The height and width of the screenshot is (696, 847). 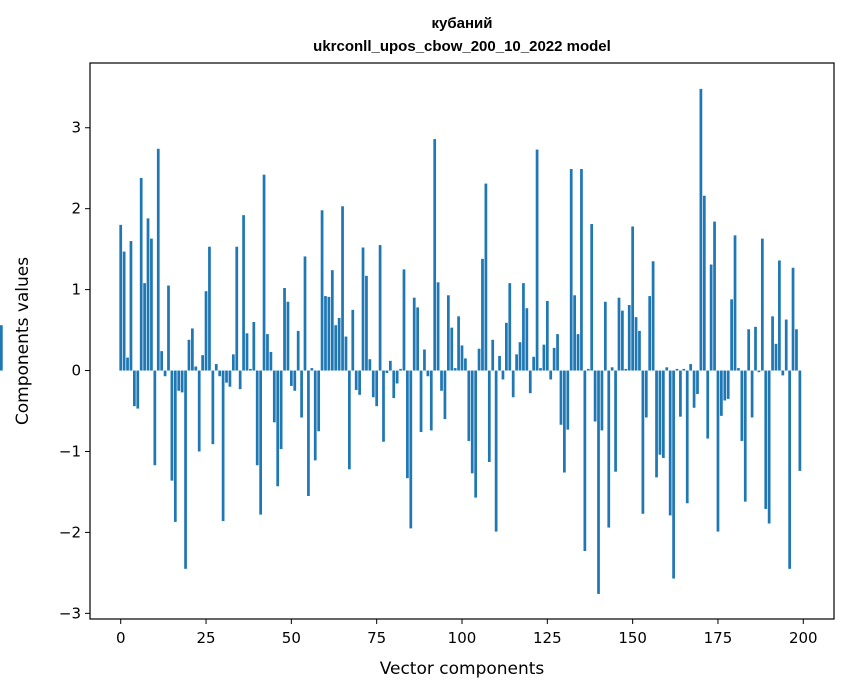 What do you see at coordinates (74, 370) in the screenshot?
I see `y-axis-ticks: −3 −2 −1 0 1 2 3` at bounding box center [74, 370].